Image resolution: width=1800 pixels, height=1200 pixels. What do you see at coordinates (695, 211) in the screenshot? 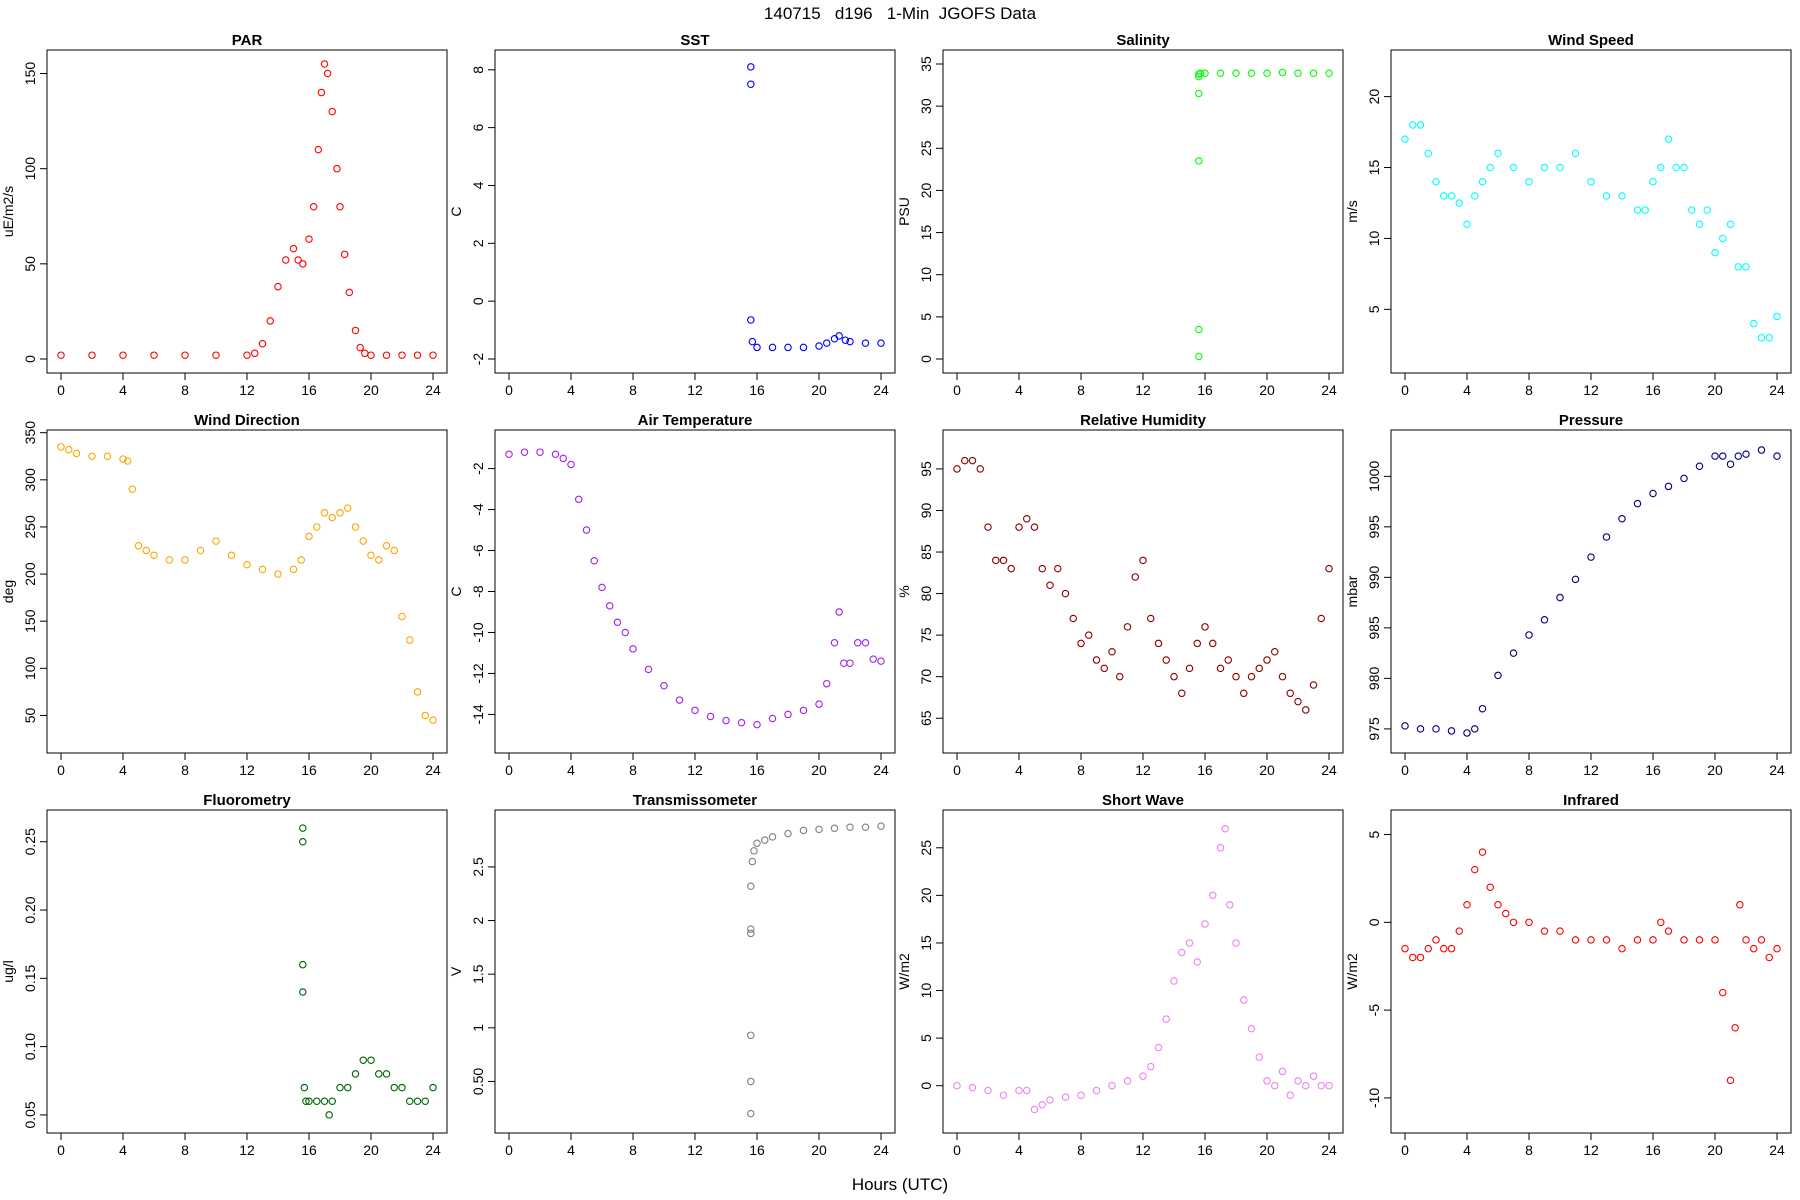
I see `plot-frame` at bounding box center [695, 211].